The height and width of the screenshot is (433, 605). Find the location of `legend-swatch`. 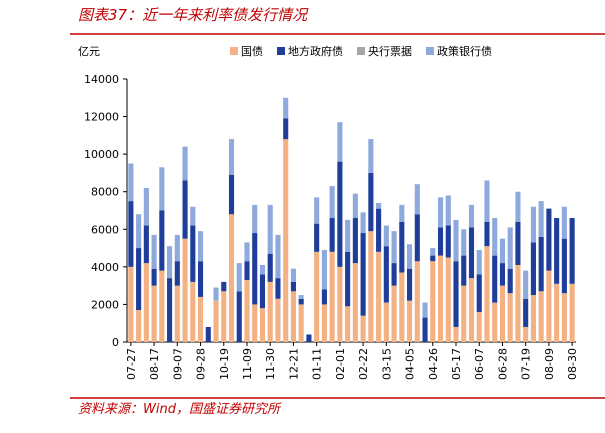

legend-swatch is located at coordinates (361, 51).